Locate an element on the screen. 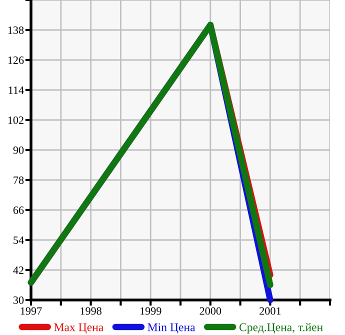  legend-label: Сред.Цена, т.йен is located at coordinates (281, 328).